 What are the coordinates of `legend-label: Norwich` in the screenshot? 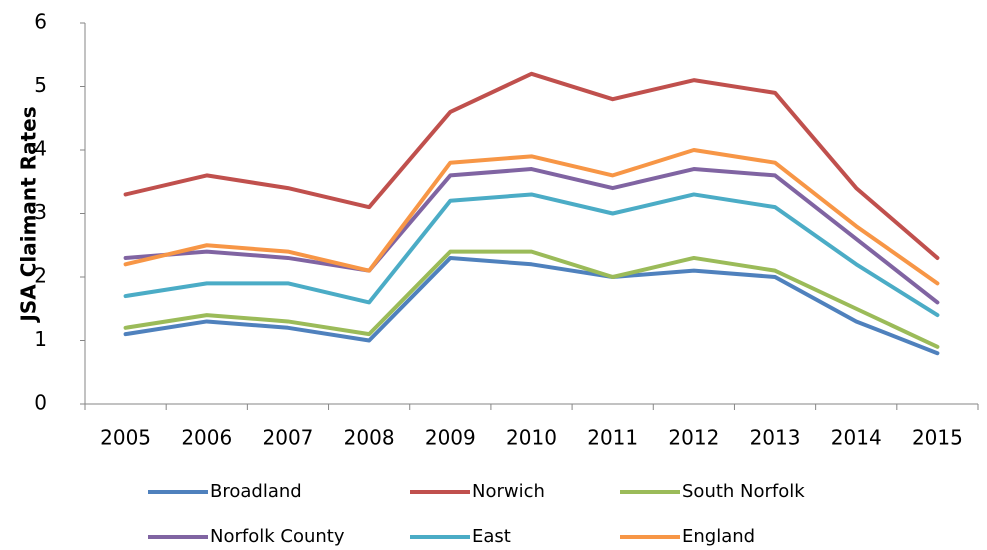 It's located at (508, 491).